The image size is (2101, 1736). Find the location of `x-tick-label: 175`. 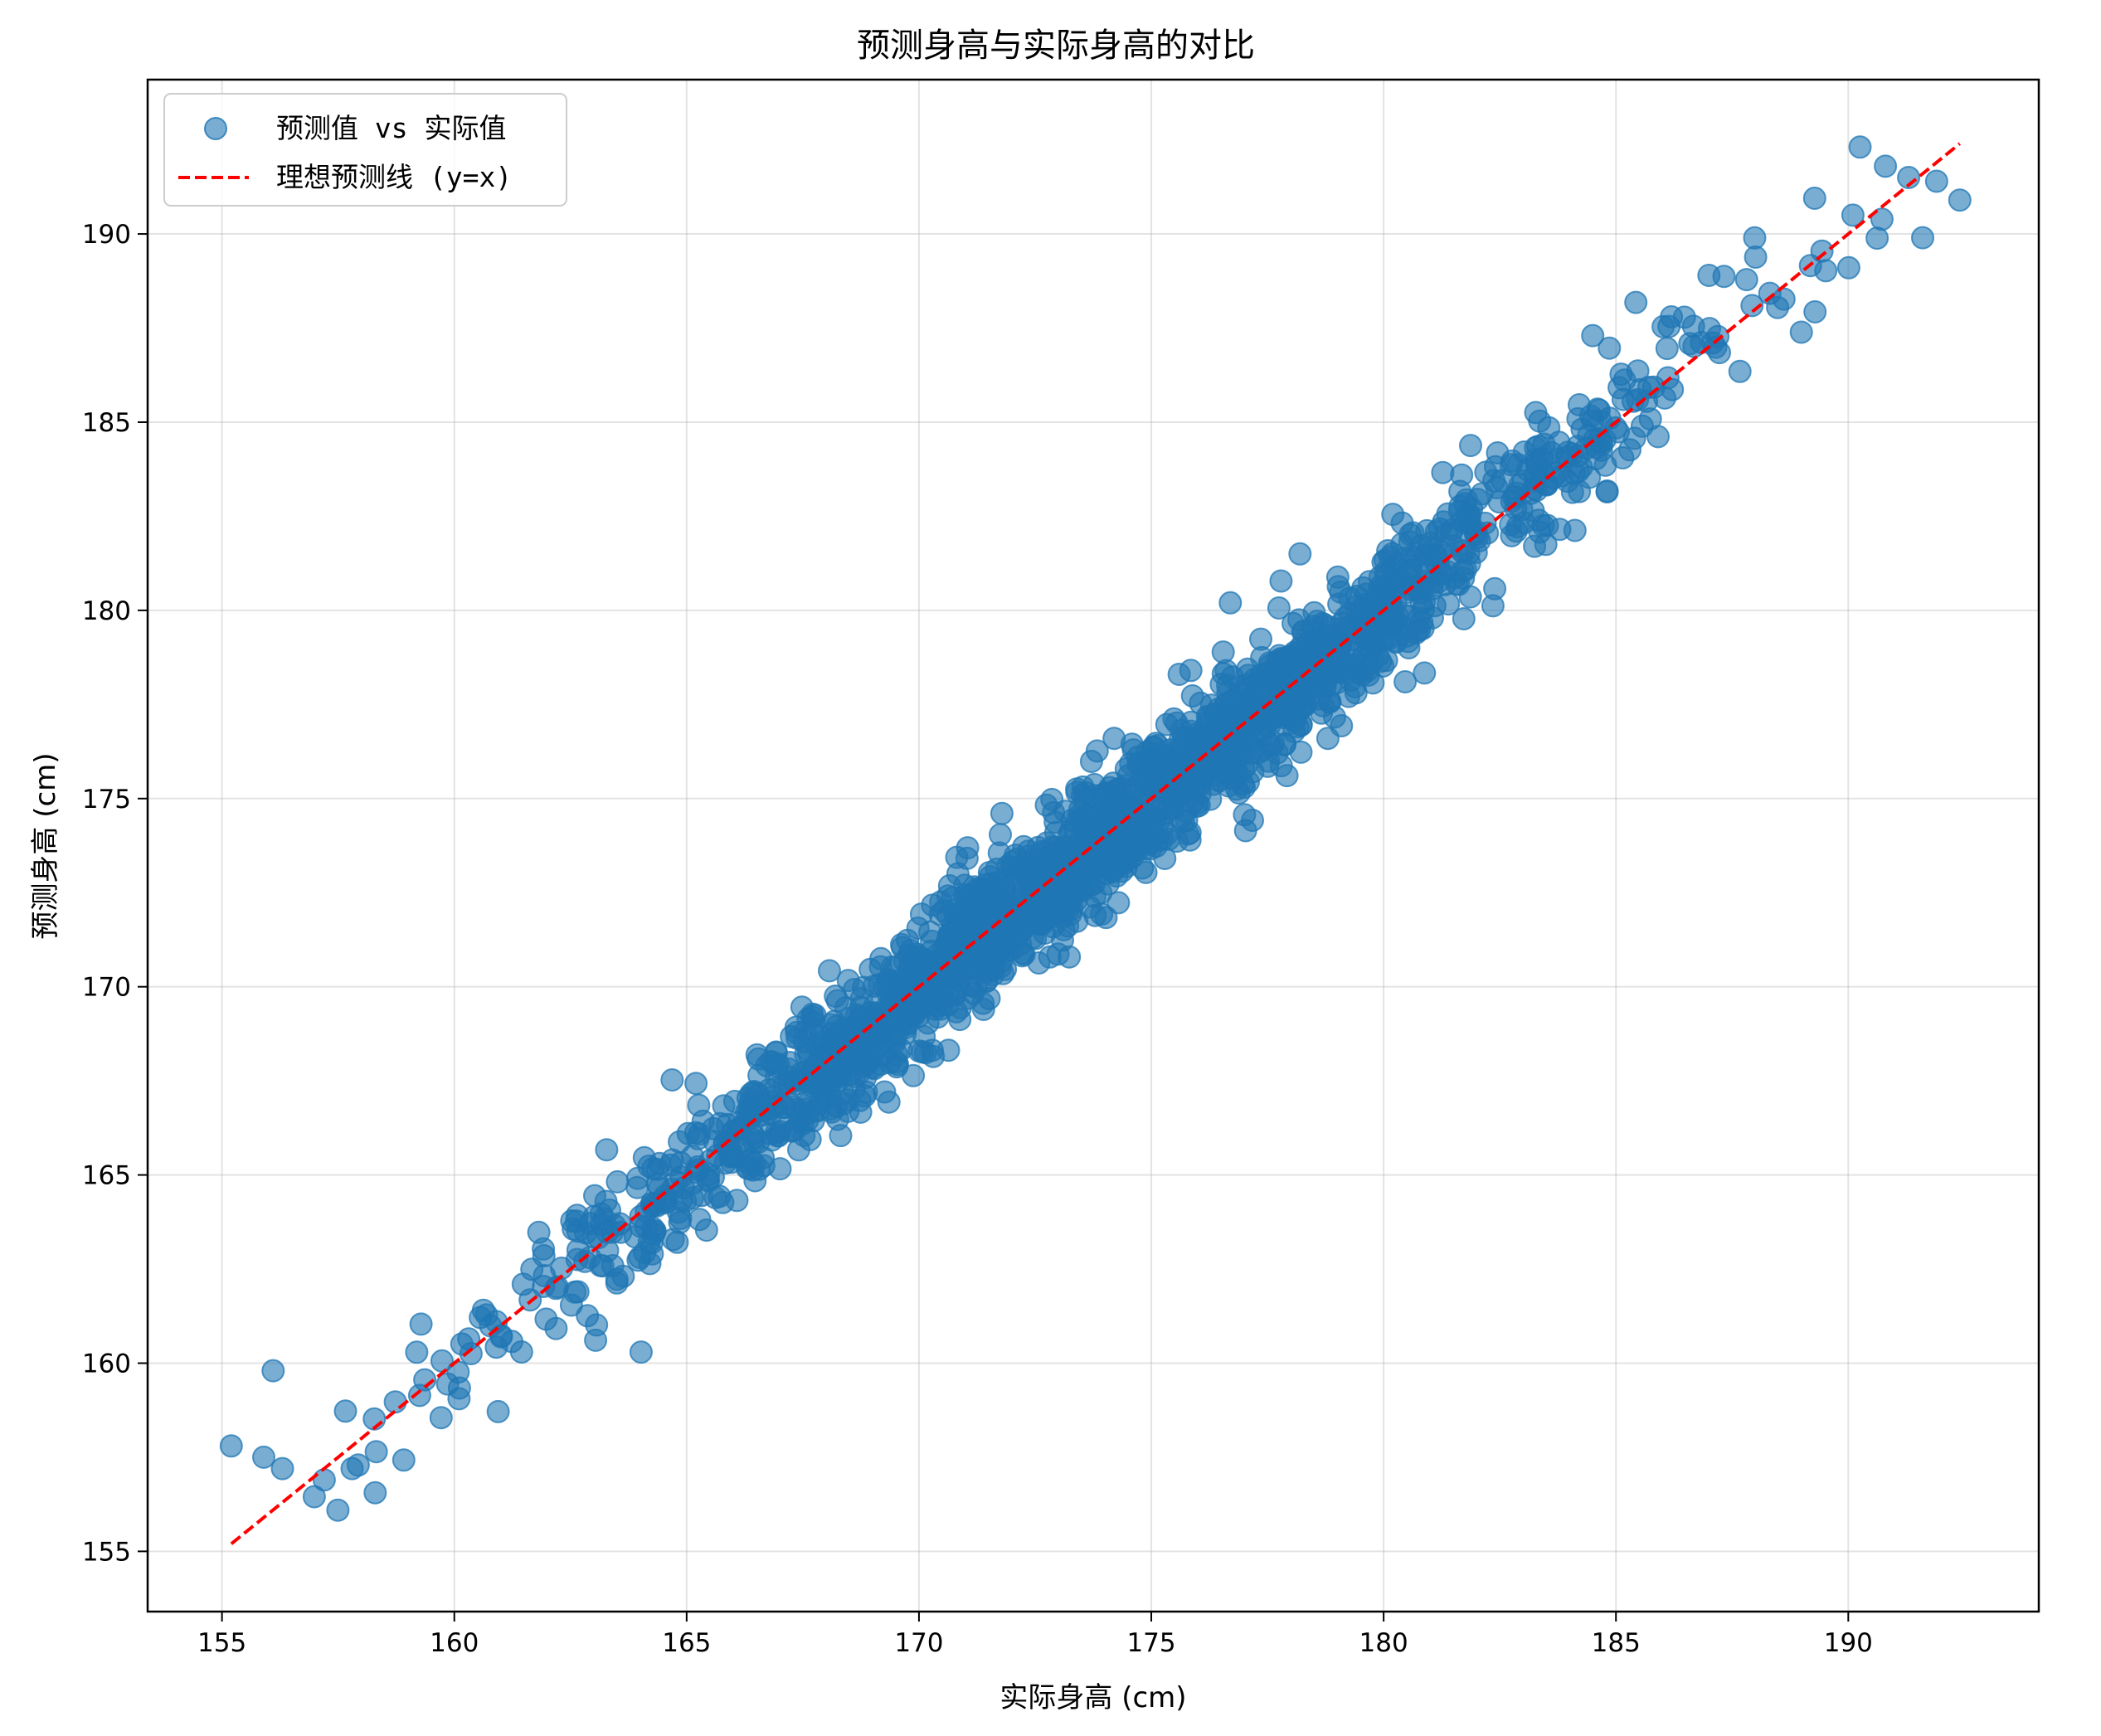

x-tick-label: 175 is located at coordinates (1150, 1643).